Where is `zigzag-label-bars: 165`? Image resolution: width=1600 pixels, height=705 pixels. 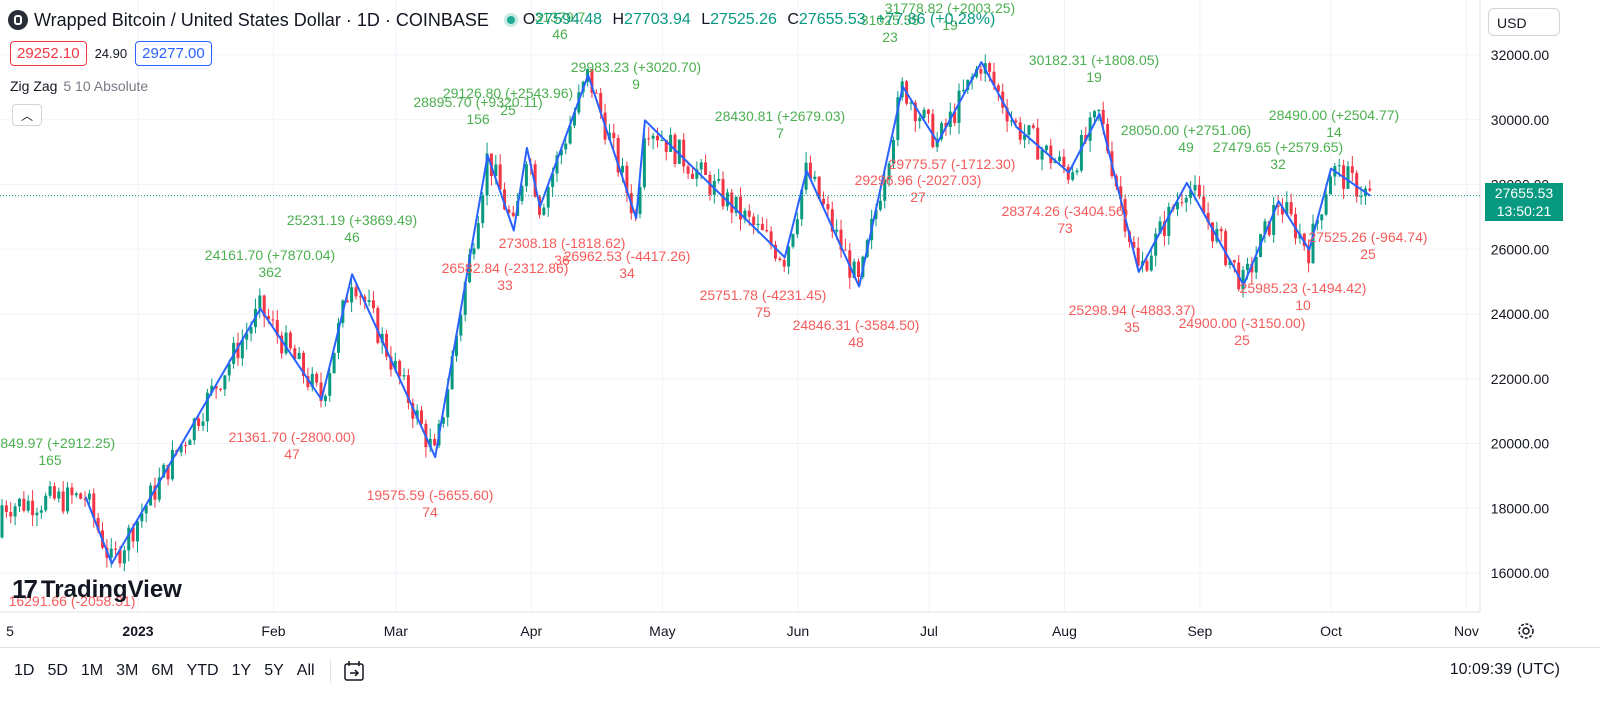 zigzag-label-bars: 165 is located at coordinates (50, 460).